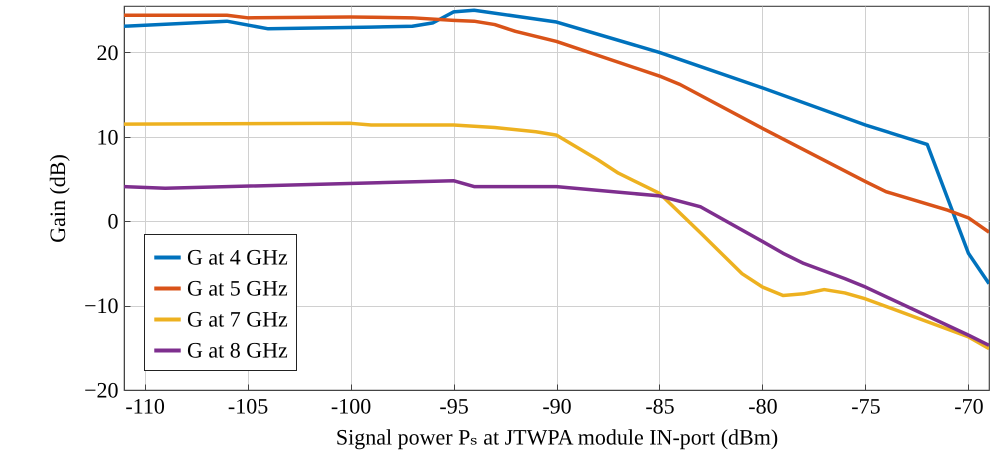  I want to click on x-tick-label: -85, so click(660, 406).